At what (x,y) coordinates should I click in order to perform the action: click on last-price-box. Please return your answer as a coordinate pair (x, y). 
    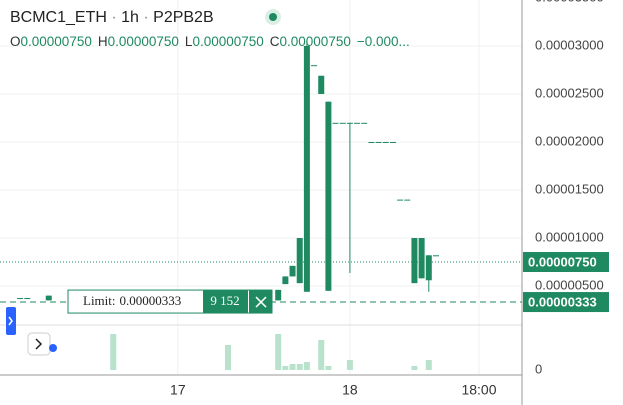
    Looking at the image, I should click on (566, 262).